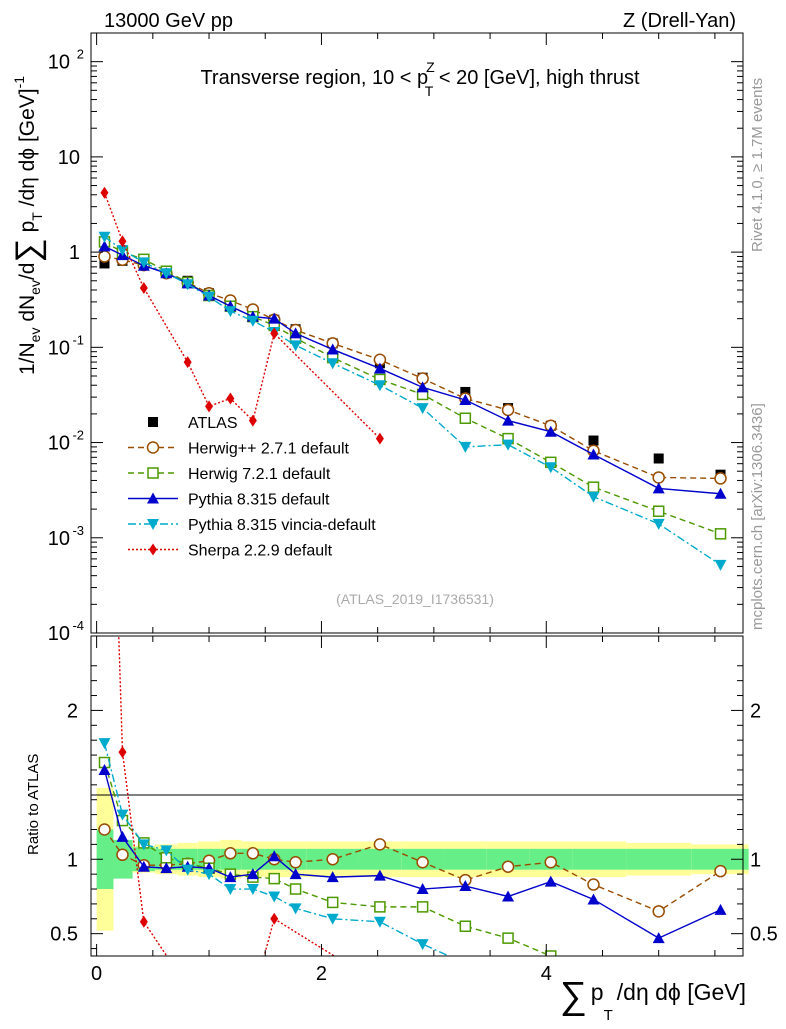 The width and height of the screenshot is (786, 1029). Describe the element at coordinates (608, 1015) in the screenshot. I see `xlabel-sub: T` at that location.